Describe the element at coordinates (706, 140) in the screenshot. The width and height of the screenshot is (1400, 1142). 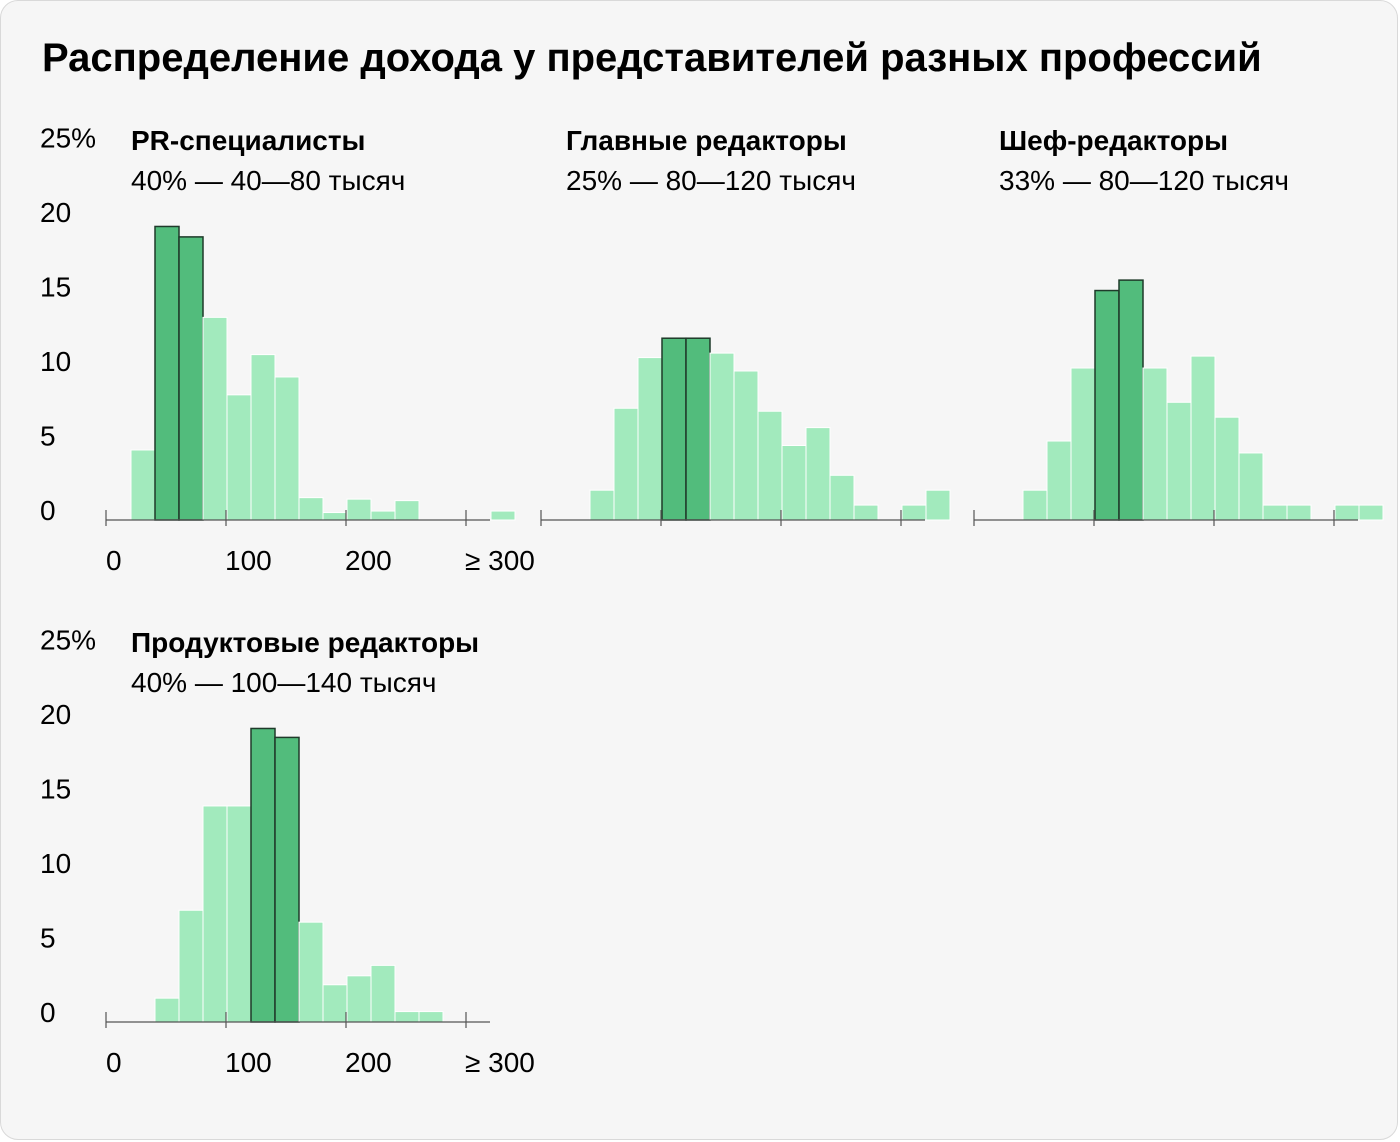
I see `panel-title: Главные редакторы` at that location.